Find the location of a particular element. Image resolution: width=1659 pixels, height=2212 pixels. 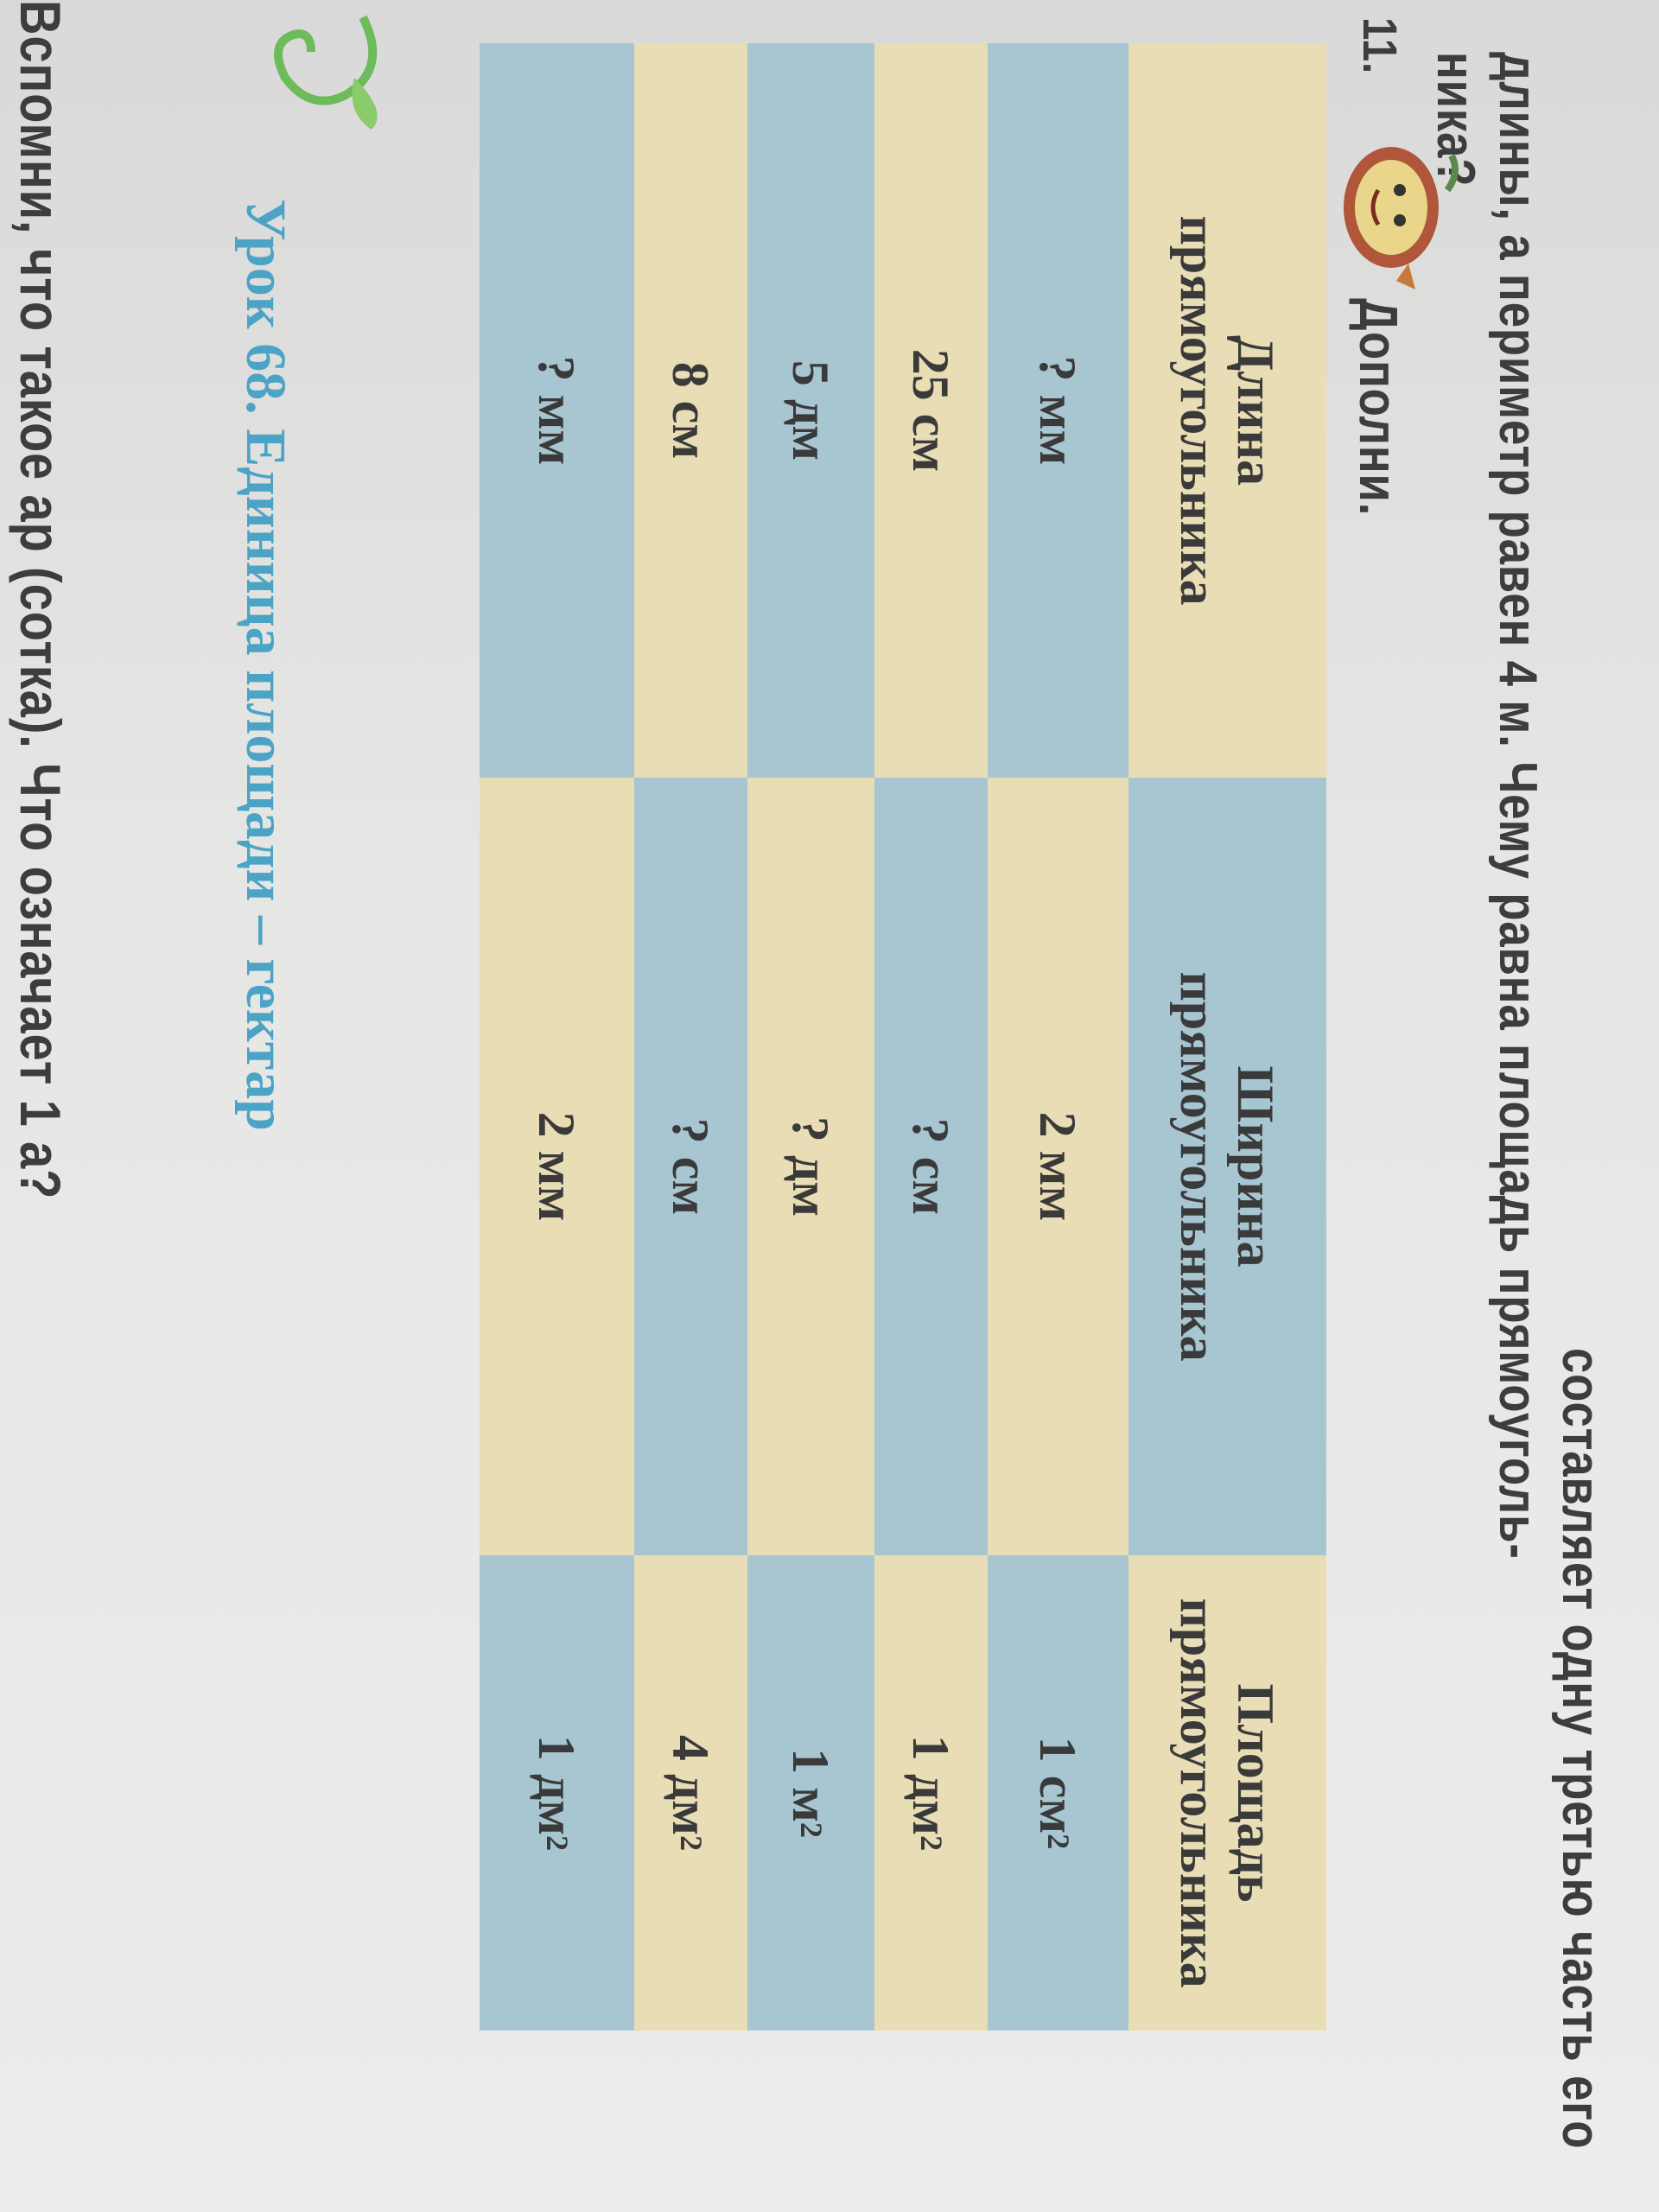

cell-length: 25 см is located at coordinates (931, 410).